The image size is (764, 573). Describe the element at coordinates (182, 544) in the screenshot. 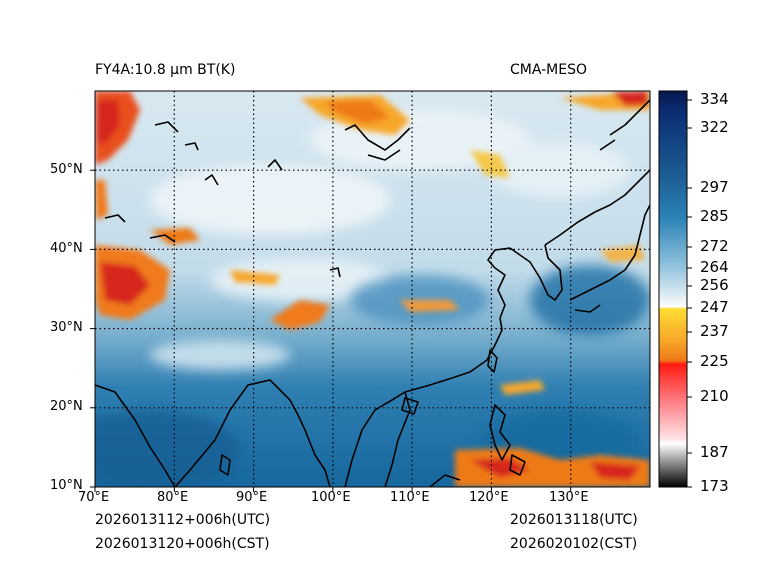

I see `init-time-cst: 2026013120+006h(CST)` at that location.